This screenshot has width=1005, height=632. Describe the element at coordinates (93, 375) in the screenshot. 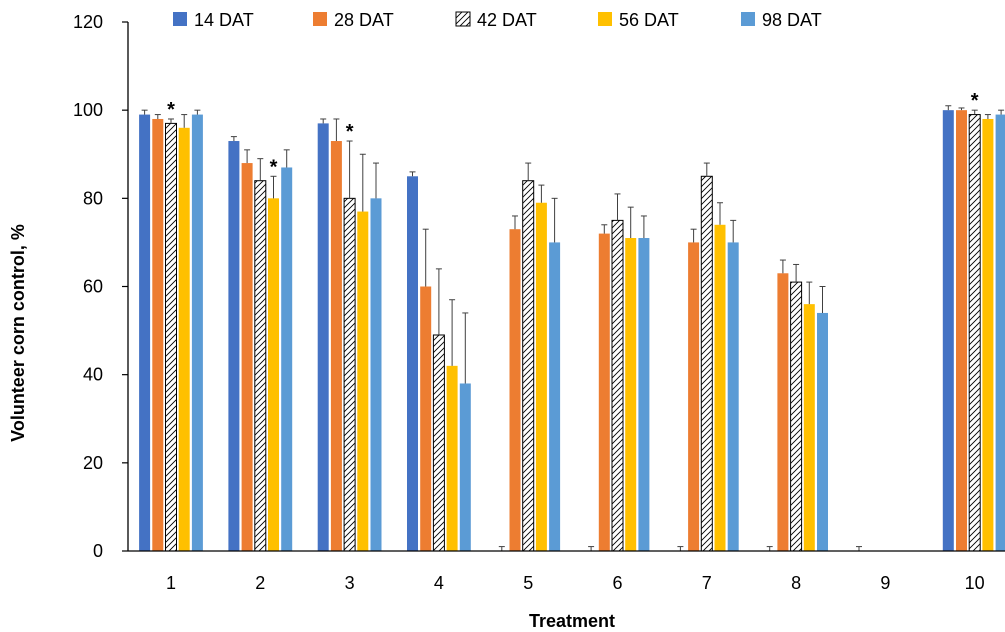

I see `y-tick-label: 40` at that location.